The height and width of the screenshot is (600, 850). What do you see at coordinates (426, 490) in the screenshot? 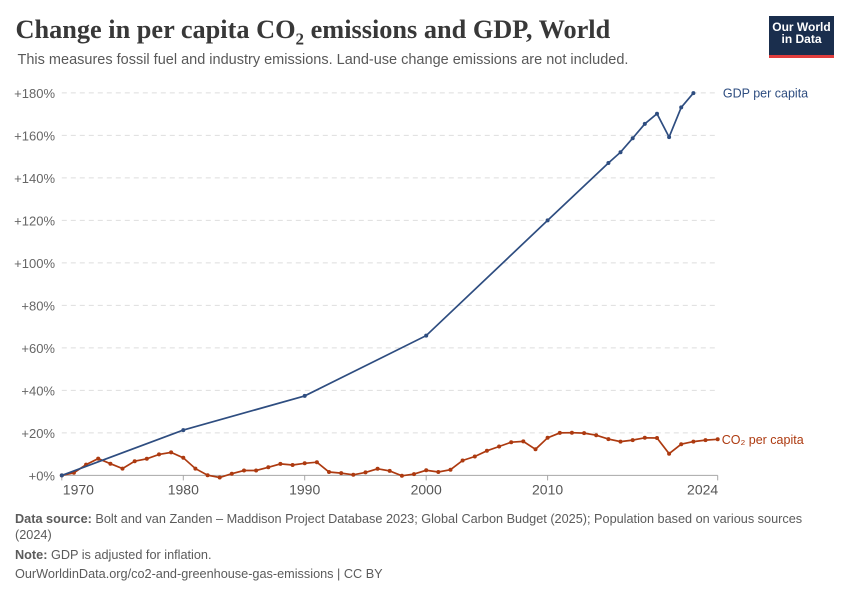
I see `svg-text: 2000` at bounding box center [426, 490].